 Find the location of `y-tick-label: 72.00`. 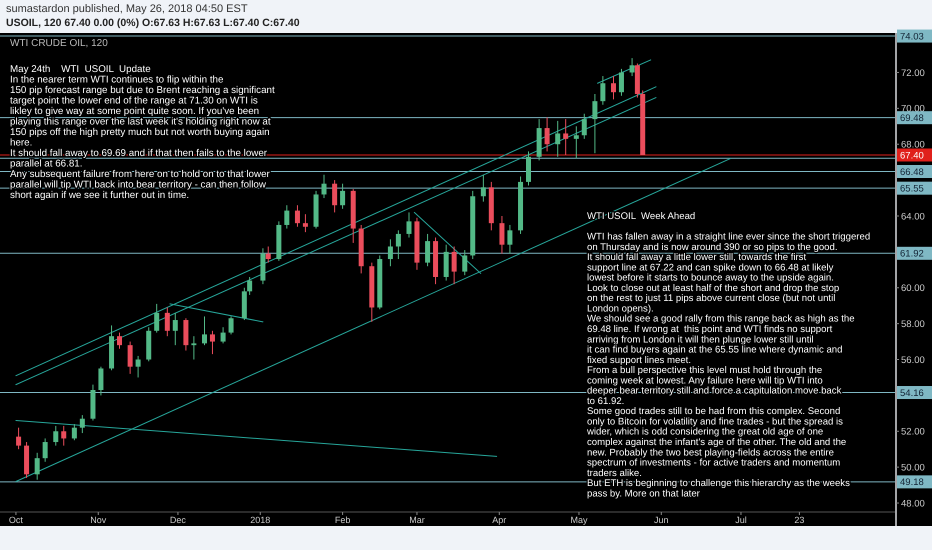

y-tick-label: 72.00 is located at coordinates (913, 73).